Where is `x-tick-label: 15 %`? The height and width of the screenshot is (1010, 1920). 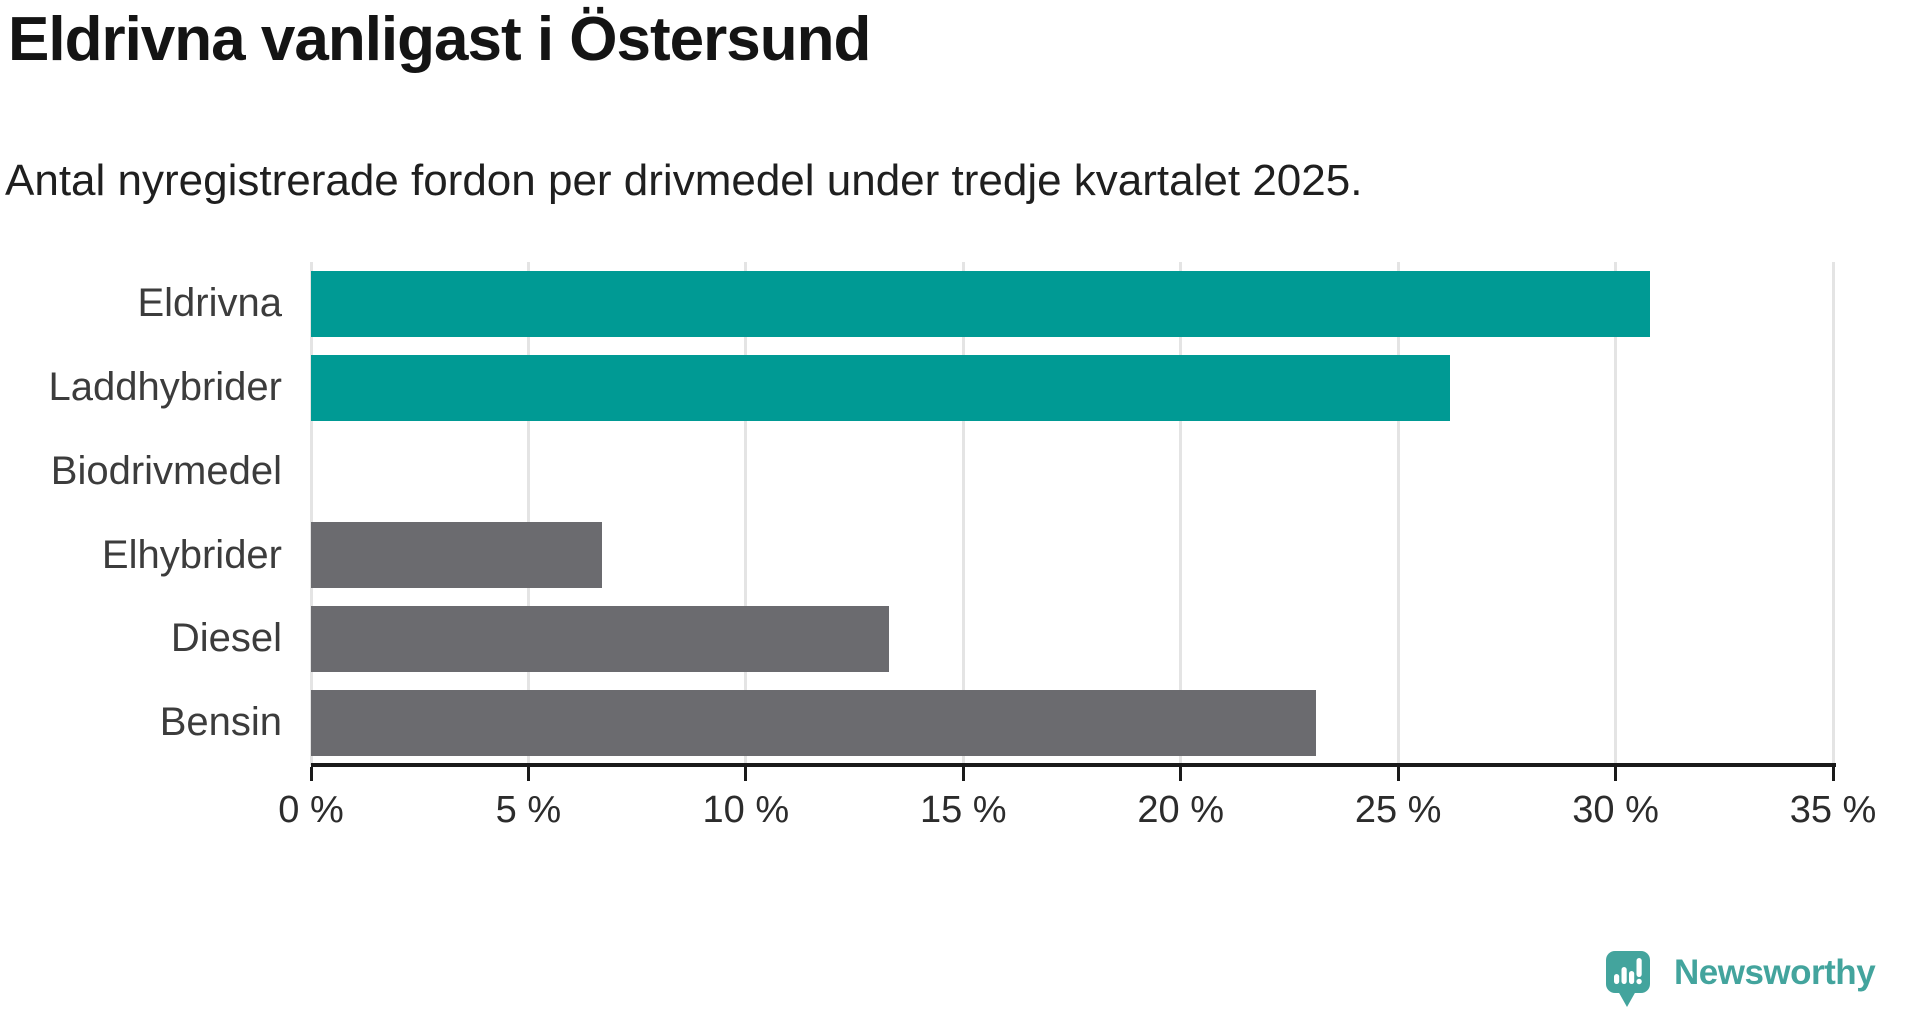
x-tick-label: 15 % is located at coordinates (963, 810).